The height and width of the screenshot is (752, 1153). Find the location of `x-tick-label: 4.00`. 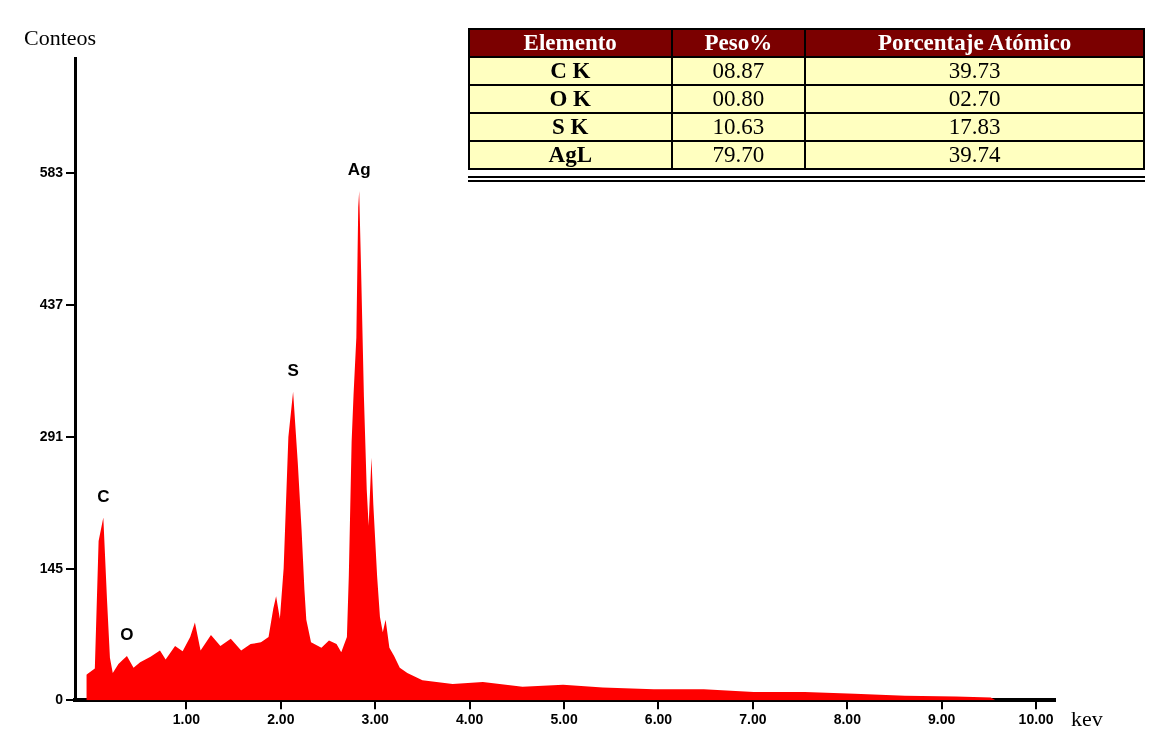

x-tick-label: 4.00 is located at coordinates (470, 719).